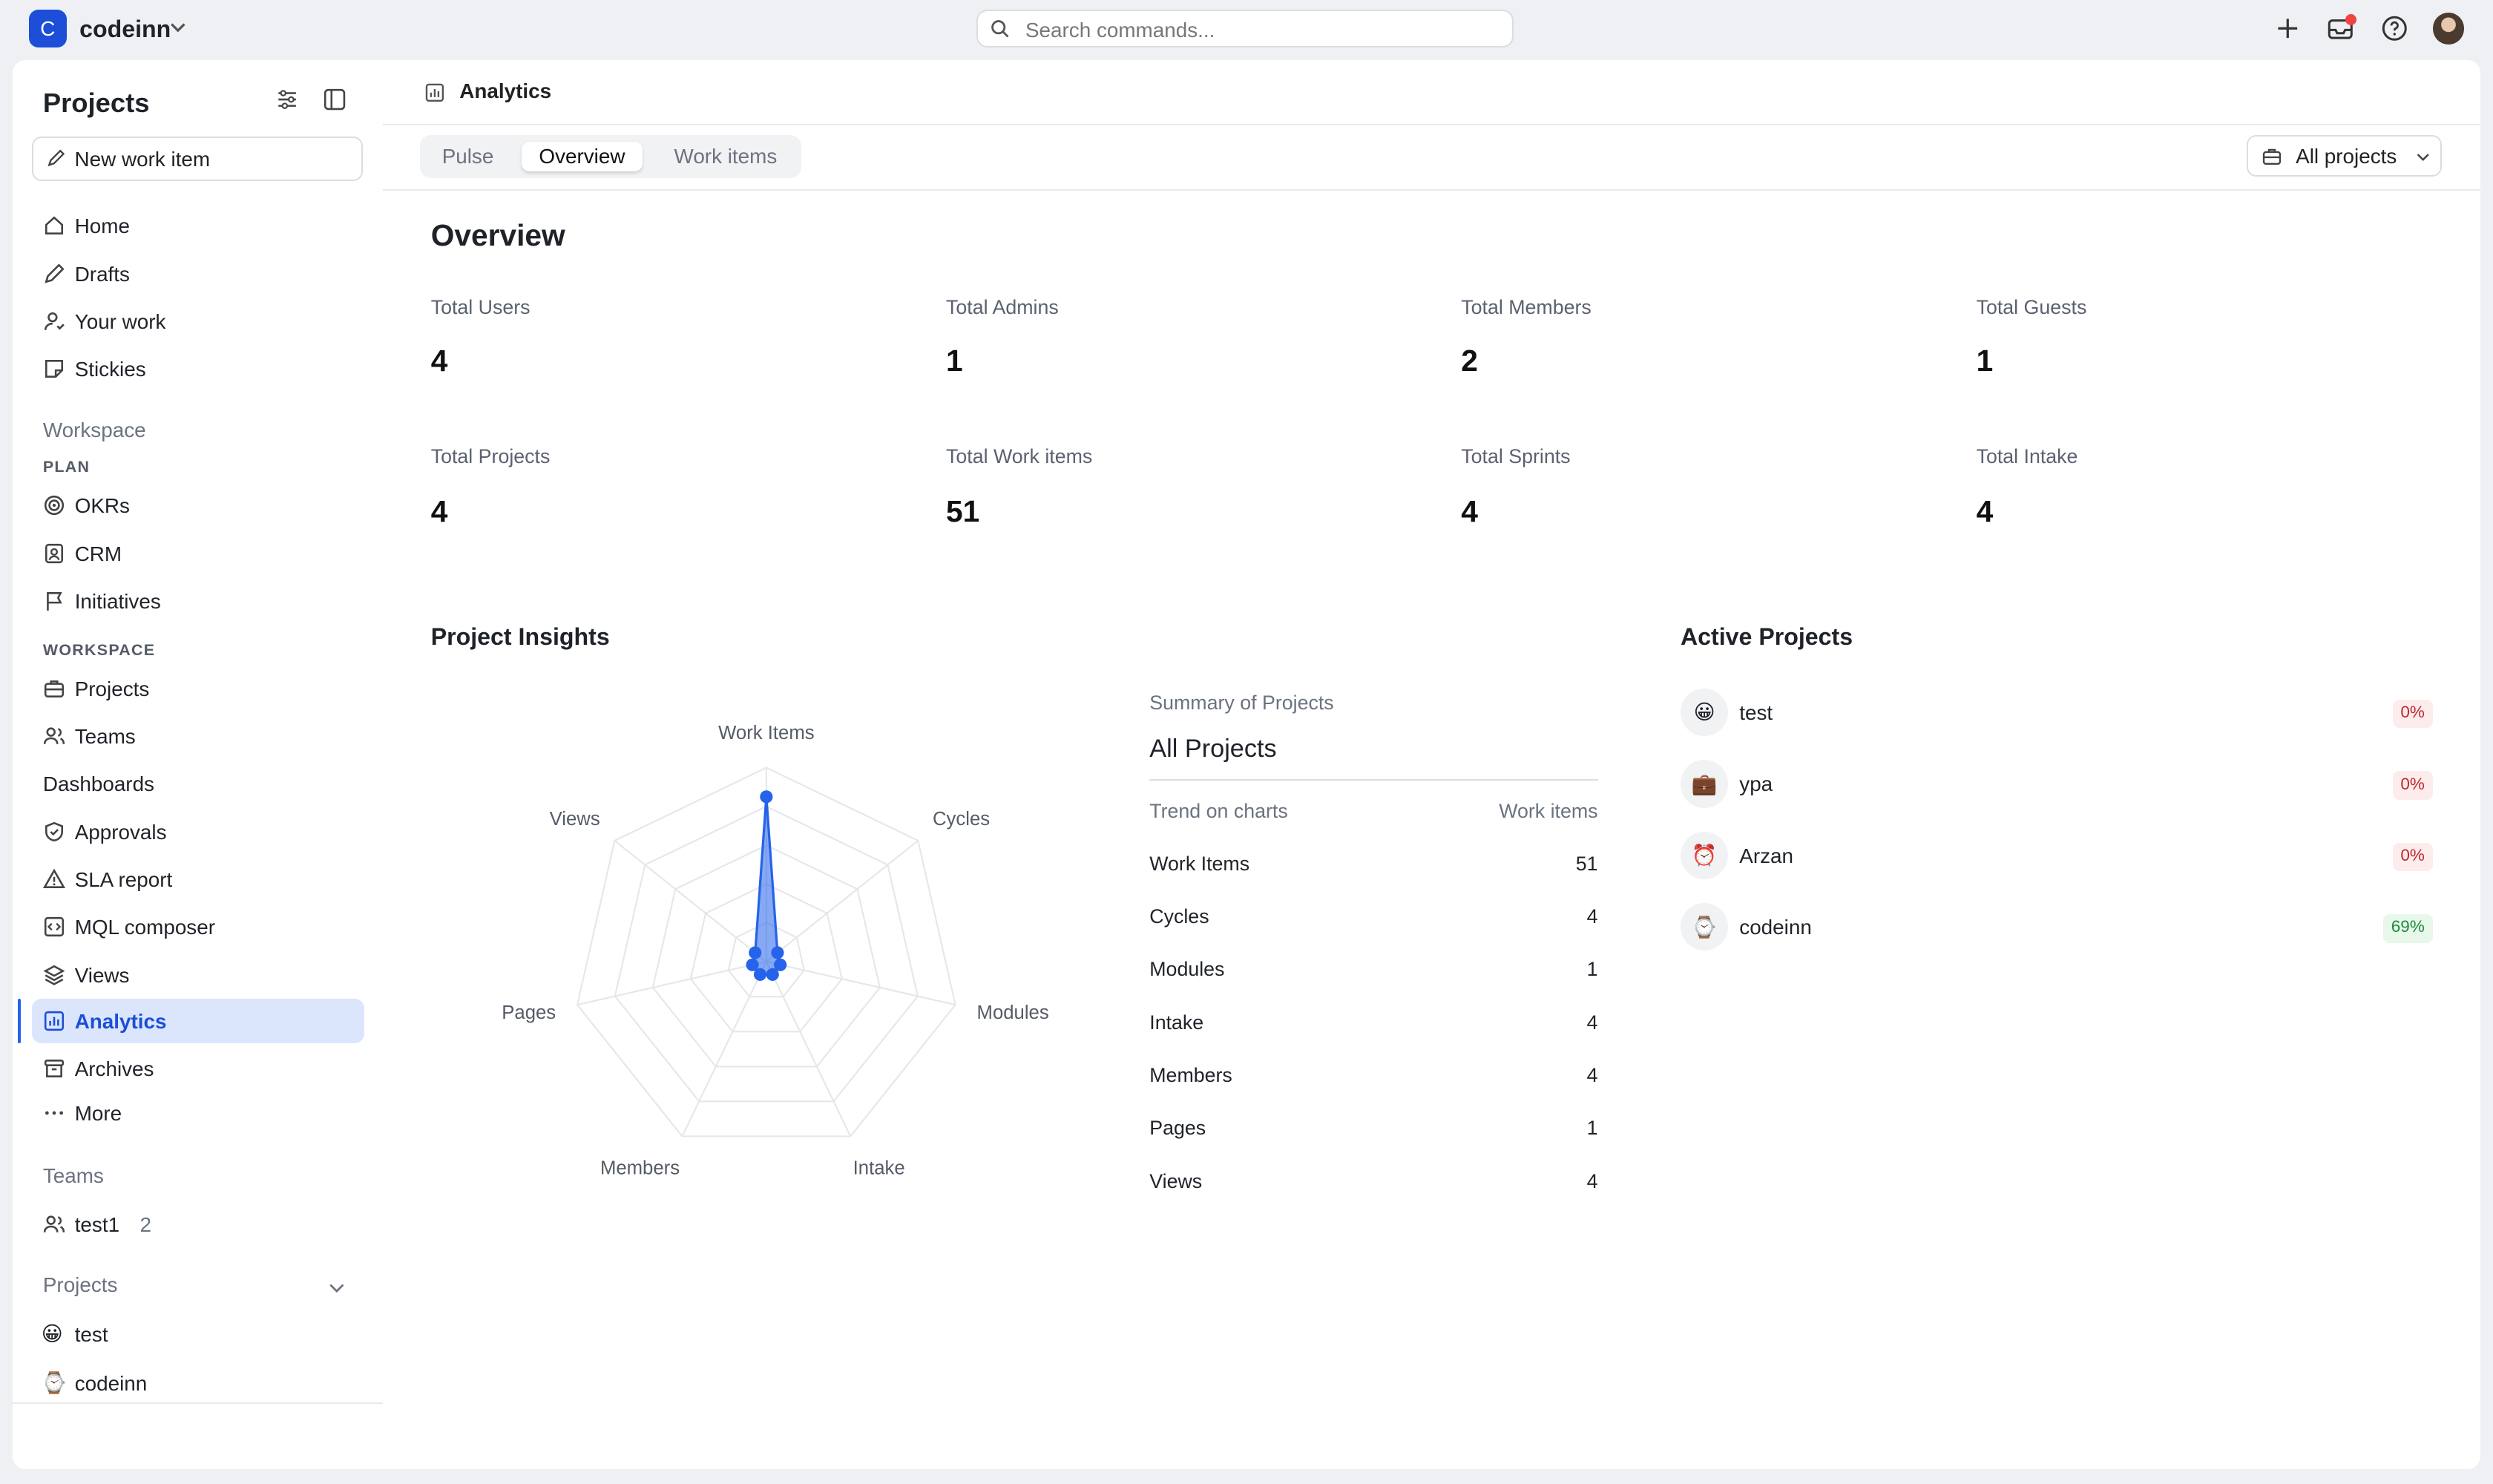  What do you see at coordinates (1756, 712) in the screenshot?
I see `project-name: test` at bounding box center [1756, 712].